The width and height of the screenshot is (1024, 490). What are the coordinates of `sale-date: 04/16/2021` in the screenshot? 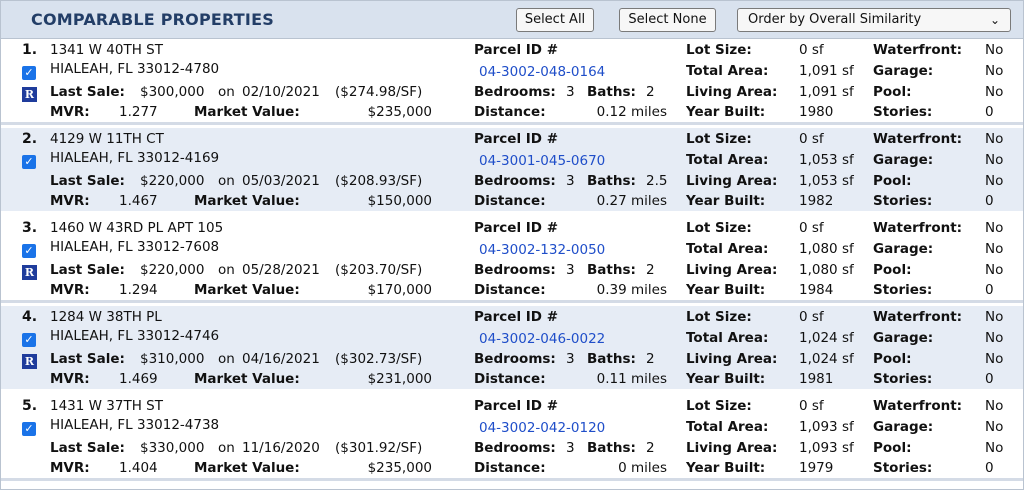 It's located at (281, 359).